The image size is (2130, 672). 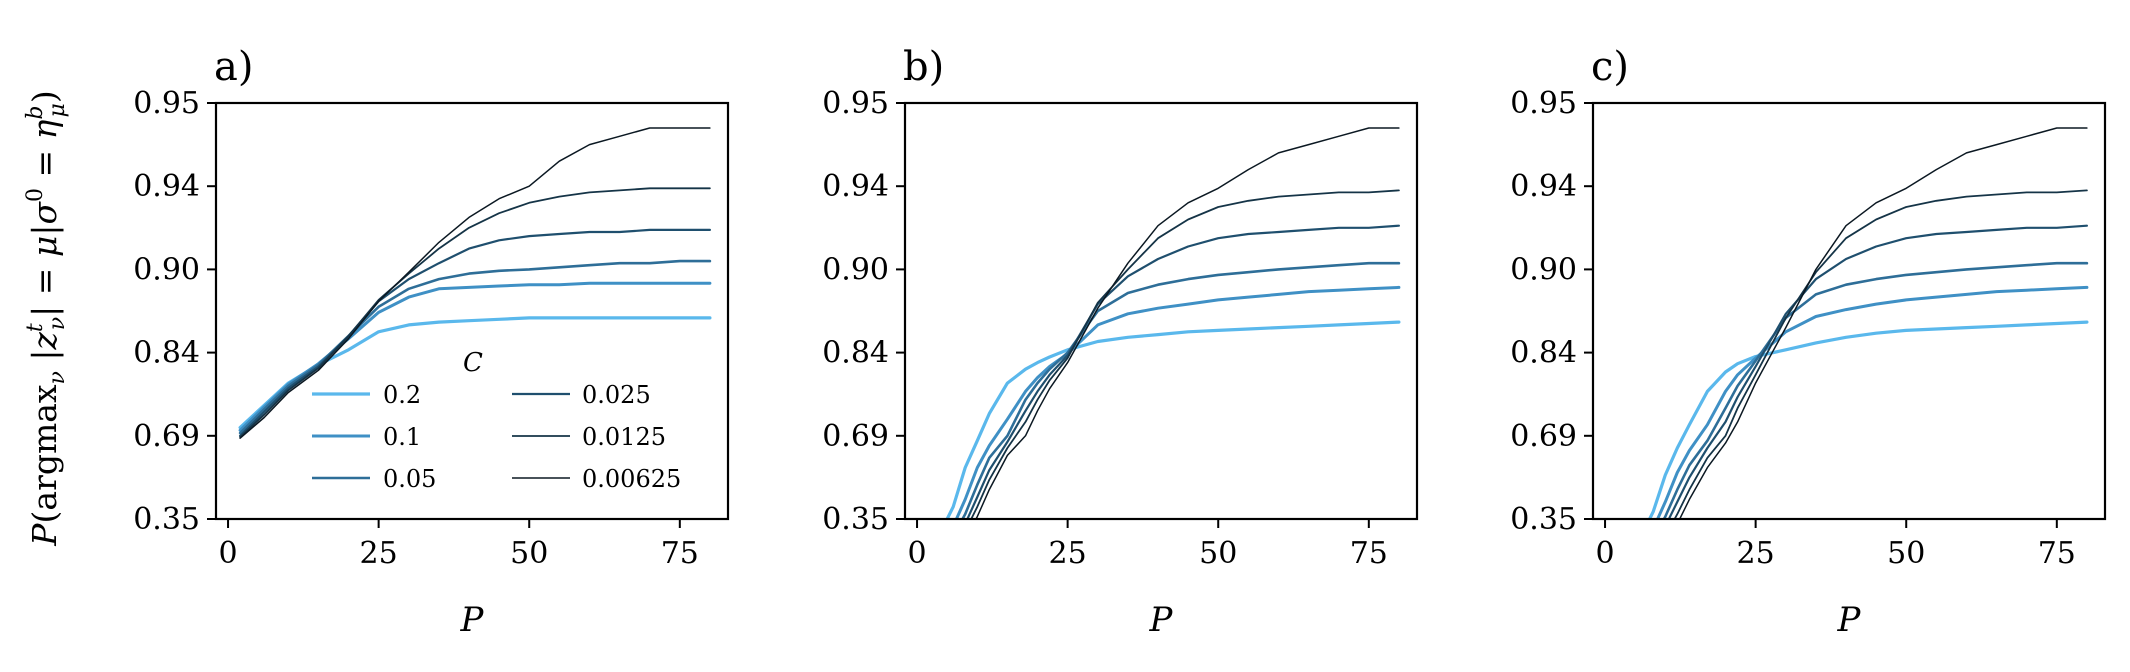 What do you see at coordinates (409, 479) in the screenshot?
I see `legend-label: 0.05` at bounding box center [409, 479].